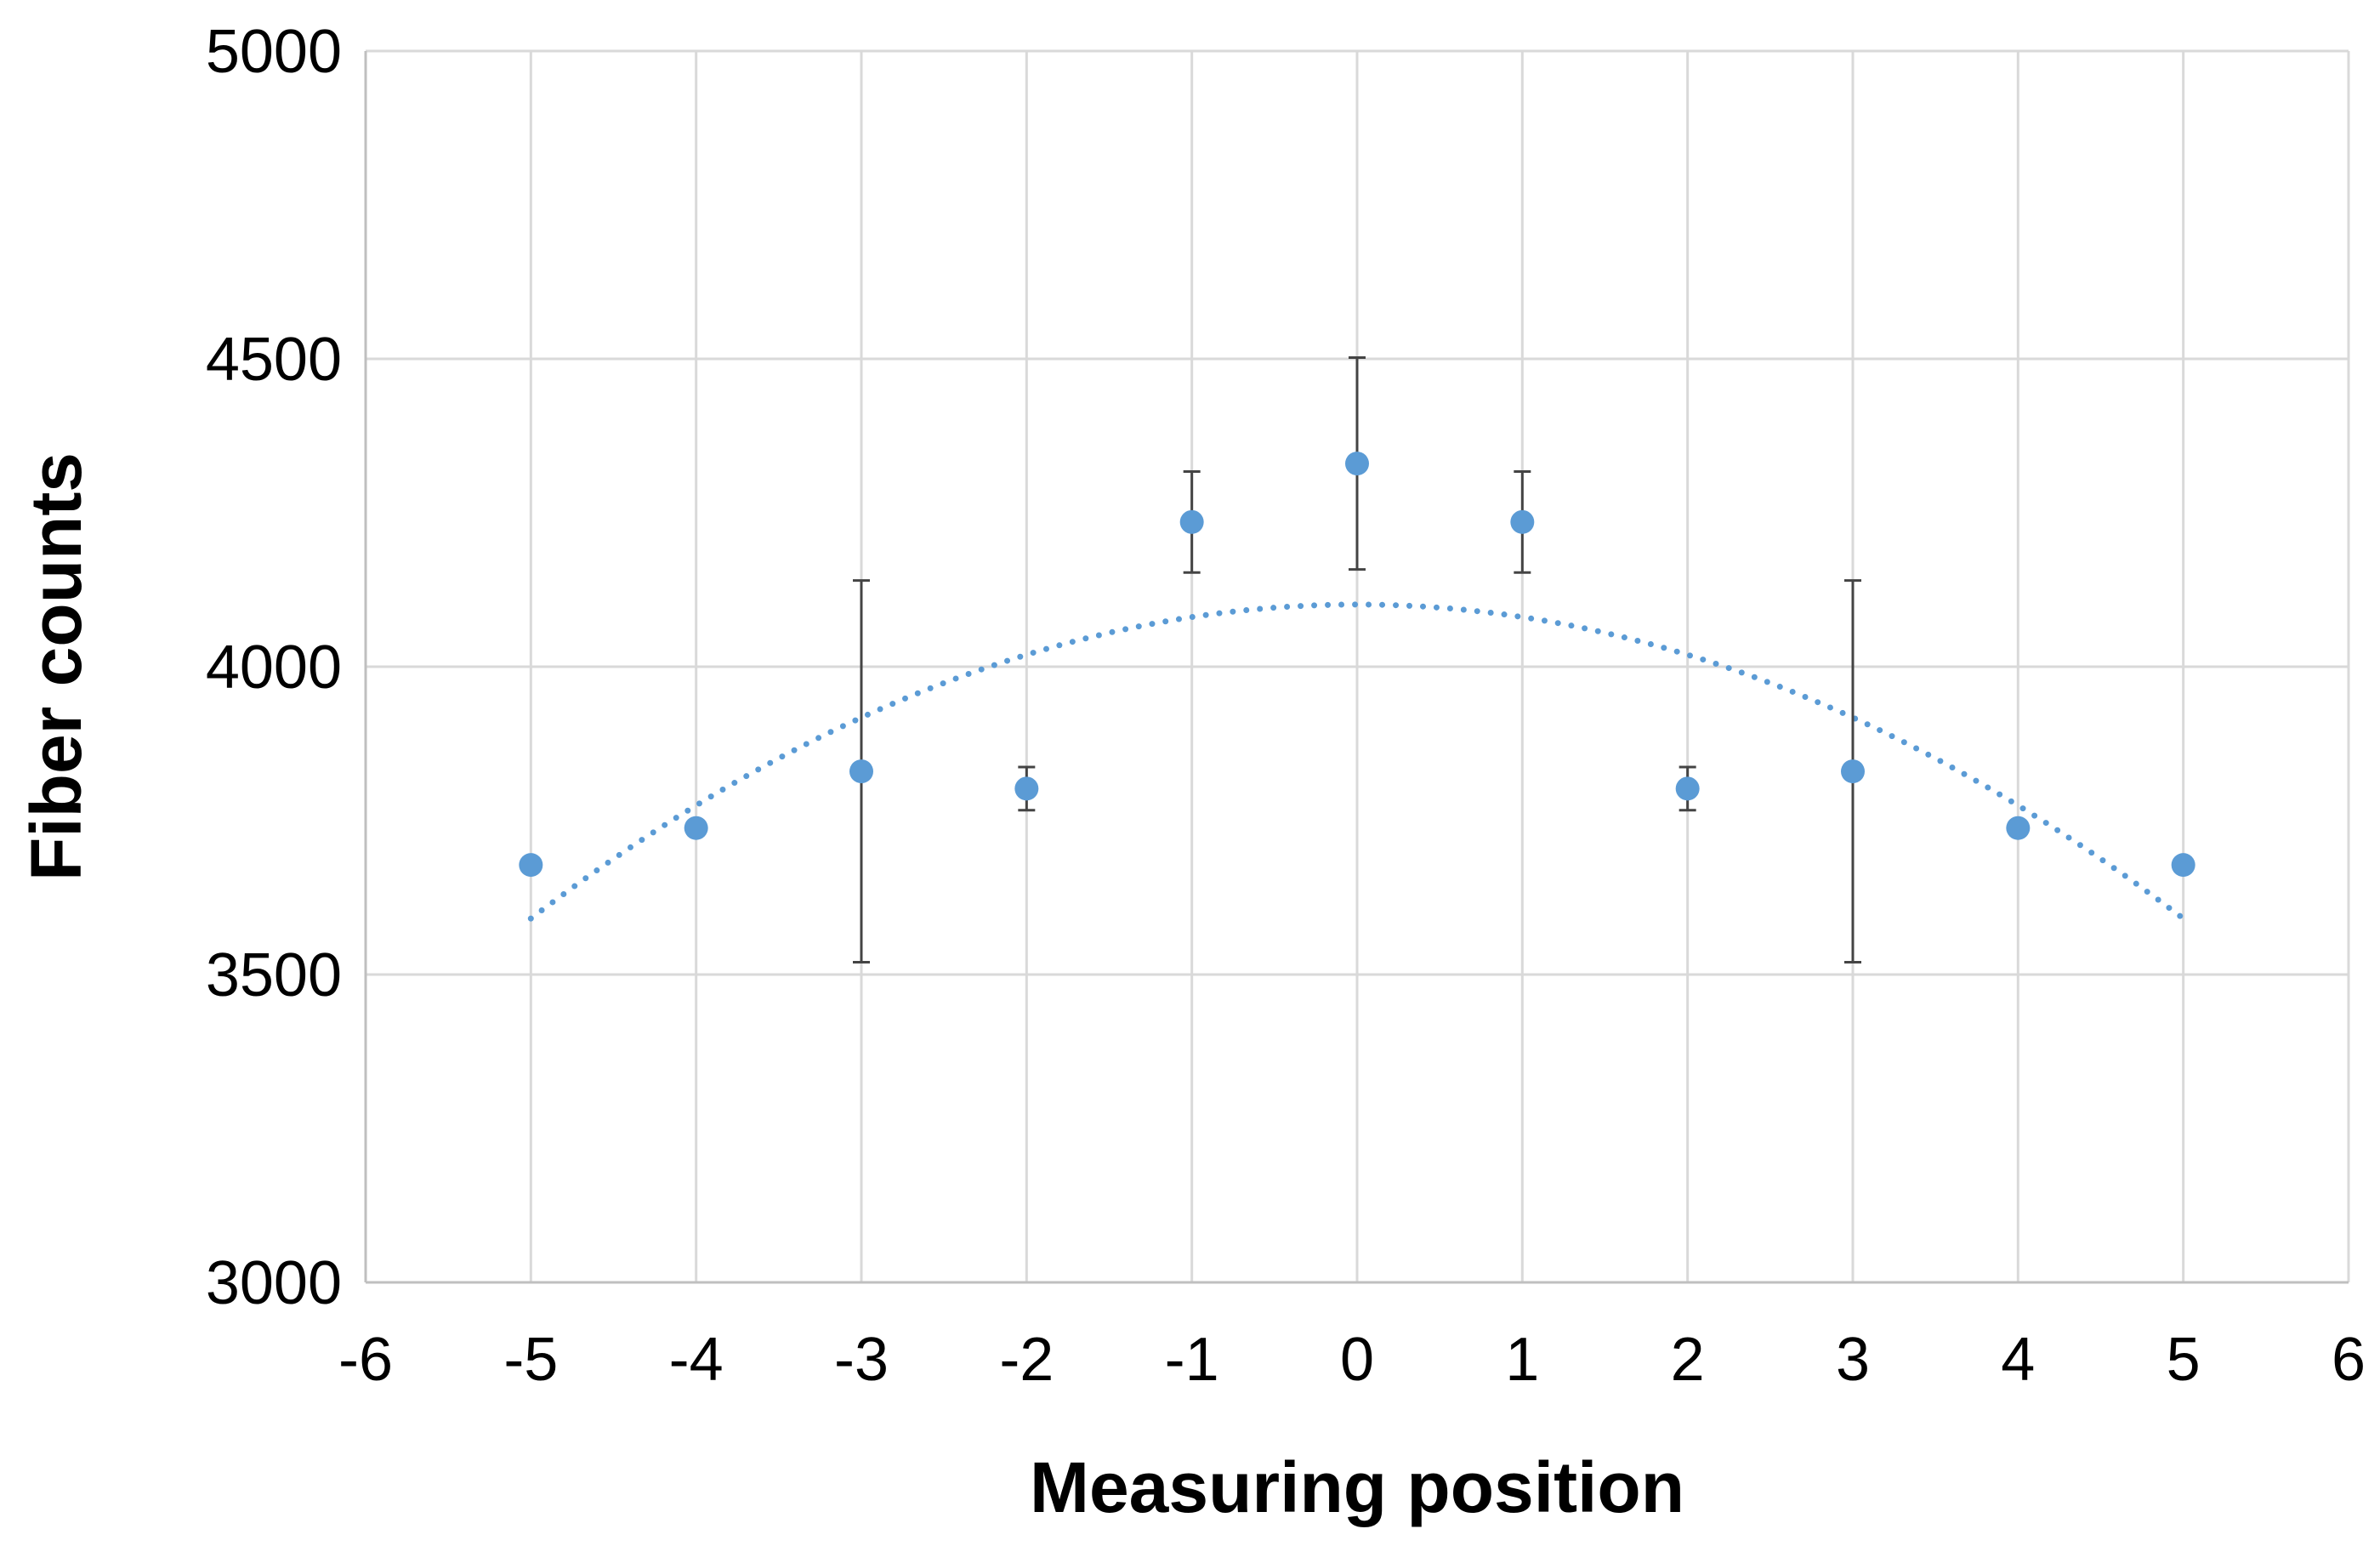  What do you see at coordinates (1853, 1360) in the screenshot?
I see `x-tick-label: 3` at bounding box center [1853, 1360].